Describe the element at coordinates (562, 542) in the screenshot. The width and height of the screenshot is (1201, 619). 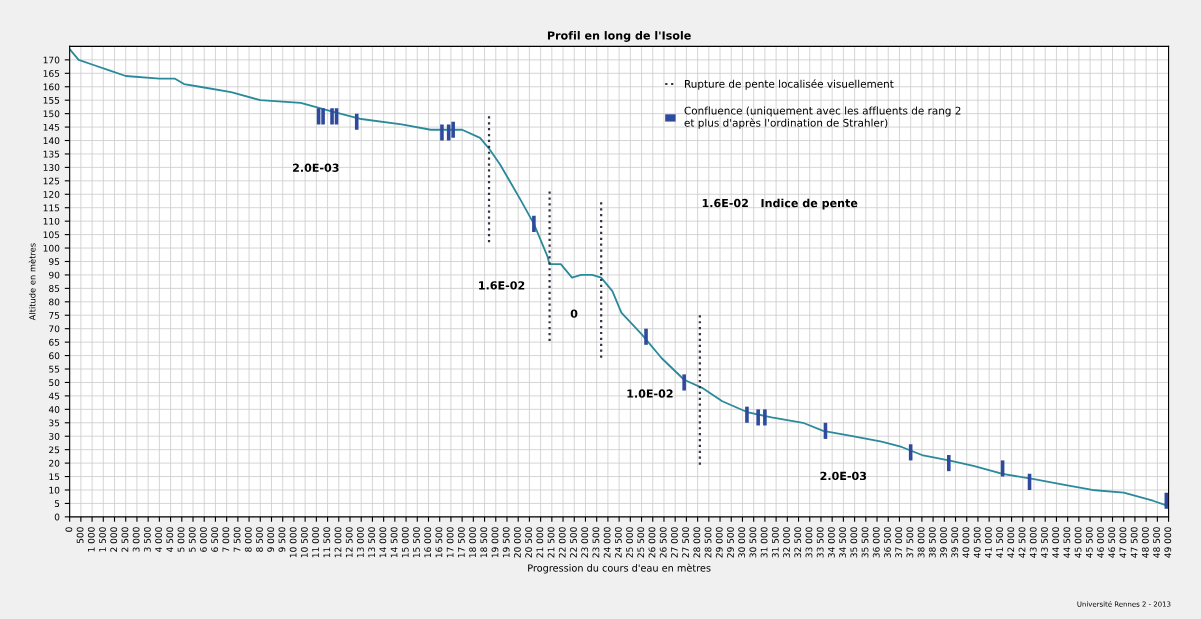
I see `x-tick-label: 22 000` at that location.